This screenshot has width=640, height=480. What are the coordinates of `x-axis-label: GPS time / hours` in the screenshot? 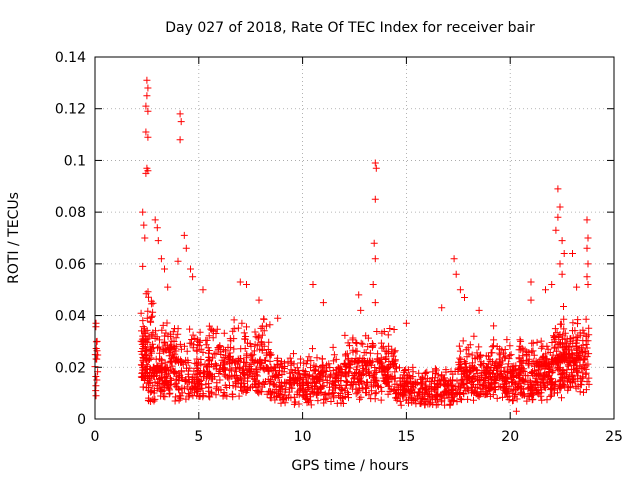 It's located at (349, 466).